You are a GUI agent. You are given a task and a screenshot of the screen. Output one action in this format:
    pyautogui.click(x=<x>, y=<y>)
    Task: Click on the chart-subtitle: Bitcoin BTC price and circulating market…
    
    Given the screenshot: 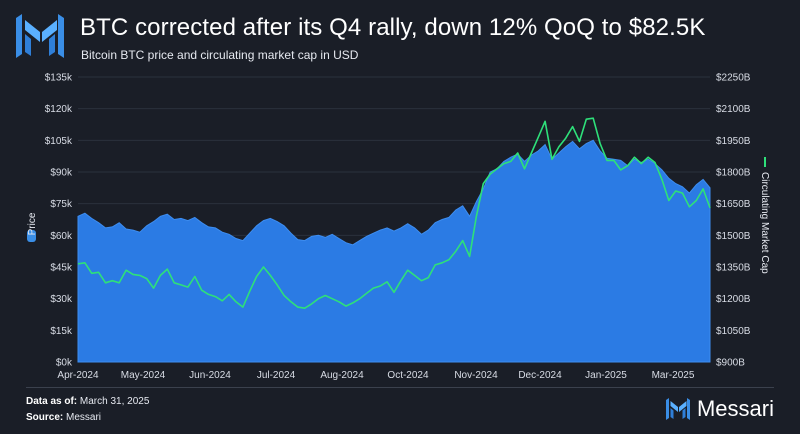 What is the action you would take?
    pyautogui.click(x=220, y=55)
    